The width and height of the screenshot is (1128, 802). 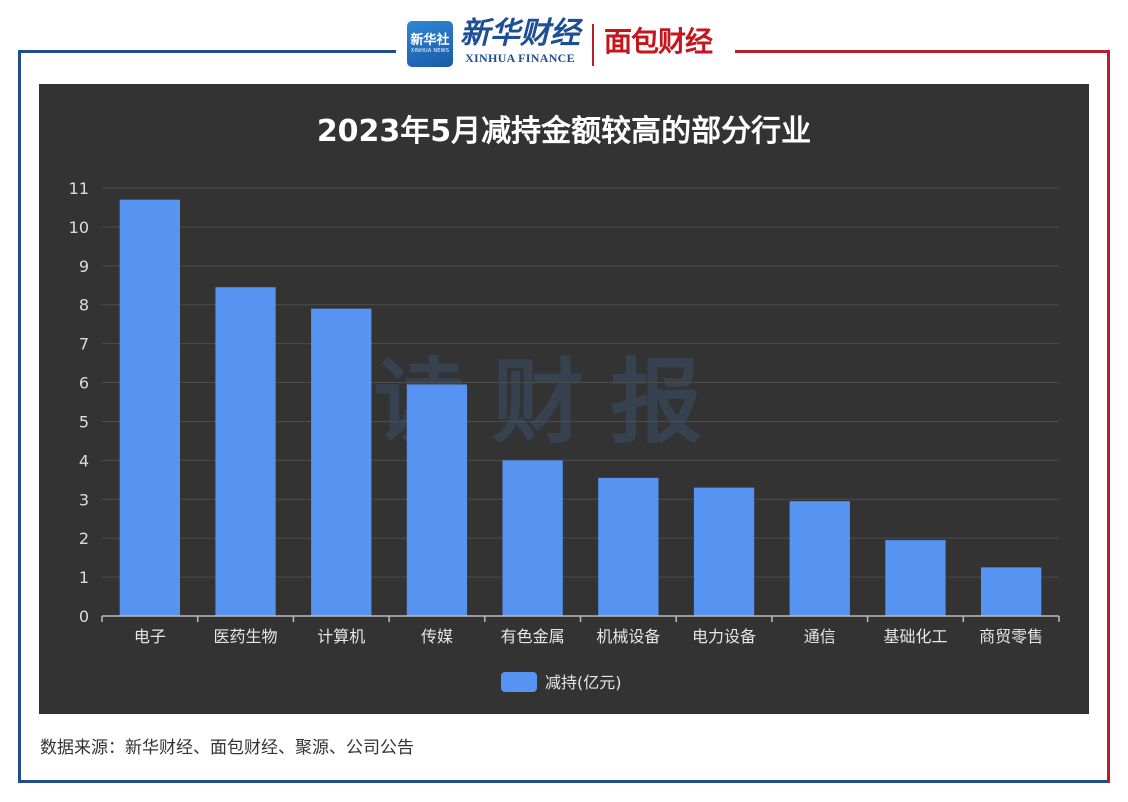 What do you see at coordinates (207, 51) in the screenshot?
I see `frame-line-top-left` at bounding box center [207, 51].